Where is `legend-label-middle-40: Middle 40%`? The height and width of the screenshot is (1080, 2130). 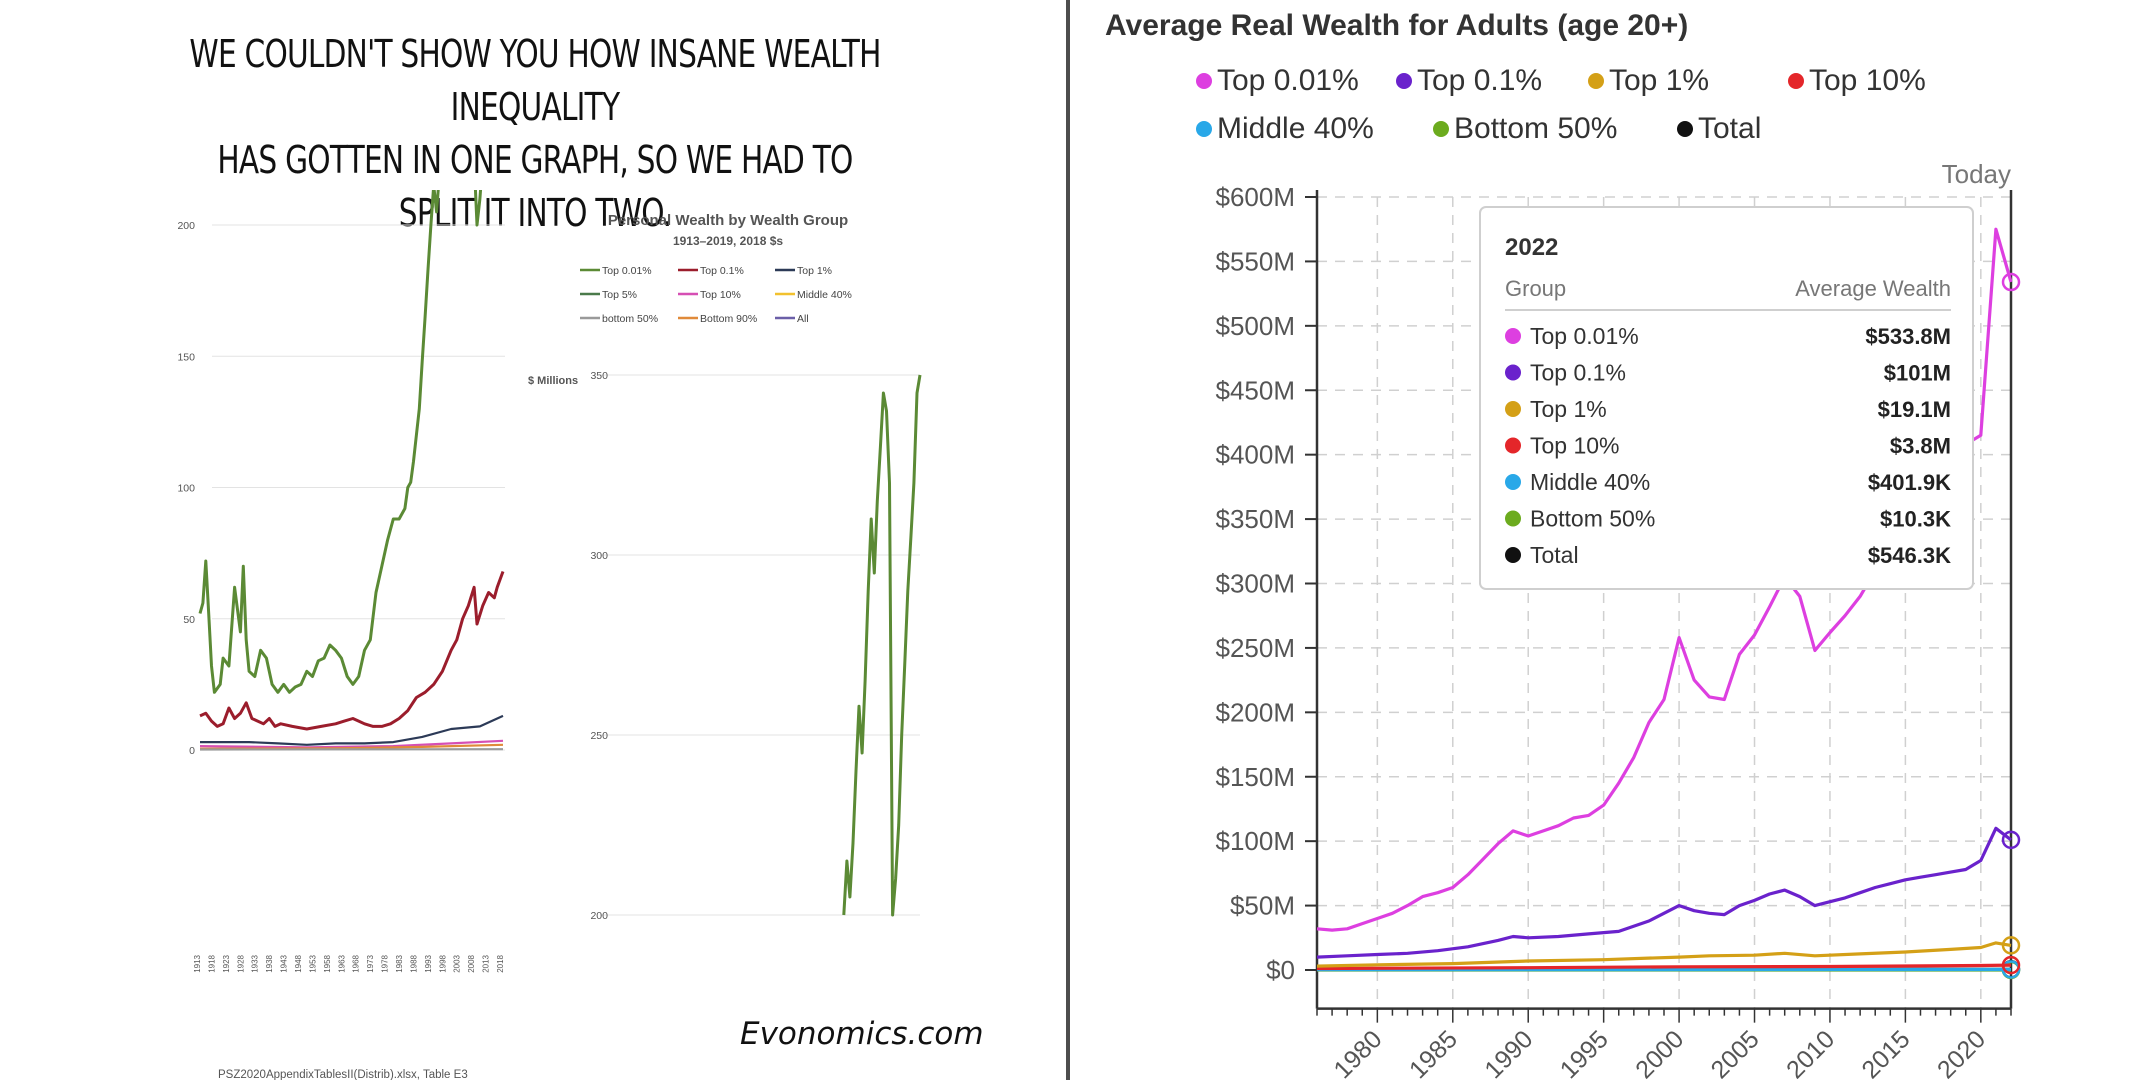
legend-label-middle-40: Middle 40% is located at coordinates (1295, 128).